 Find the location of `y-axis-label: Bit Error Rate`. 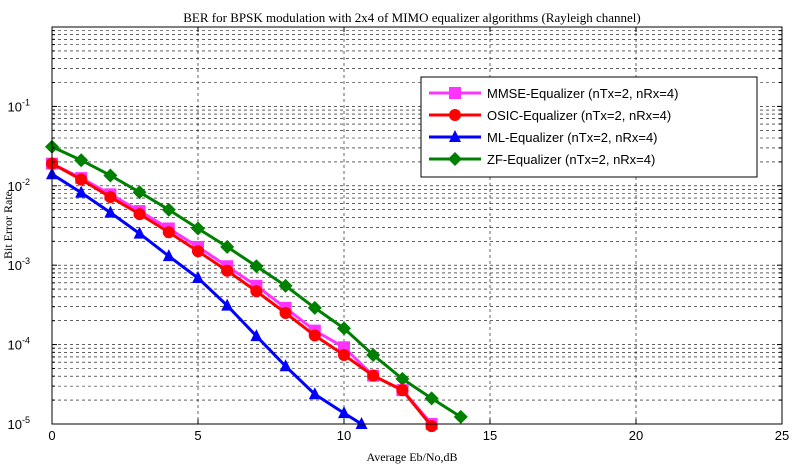

y-axis-label: Bit Error Rate is located at coordinates (8, 225).